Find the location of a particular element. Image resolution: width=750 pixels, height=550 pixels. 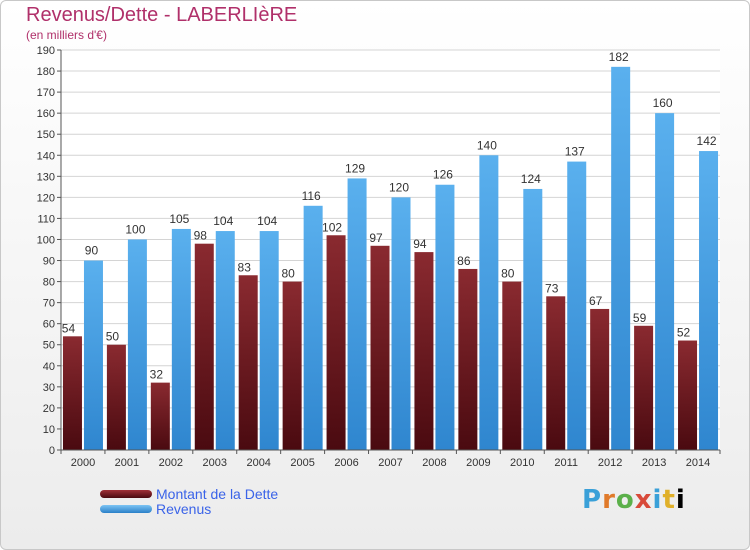

x-tick-label: 2012 is located at coordinates (610, 463).